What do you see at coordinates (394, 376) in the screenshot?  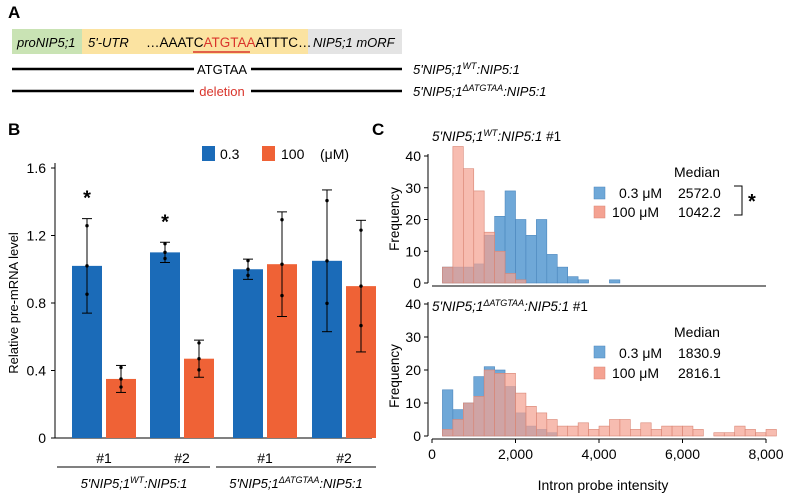 I see `c-bottom-y-axis-title: Frequency` at bounding box center [394, 376].